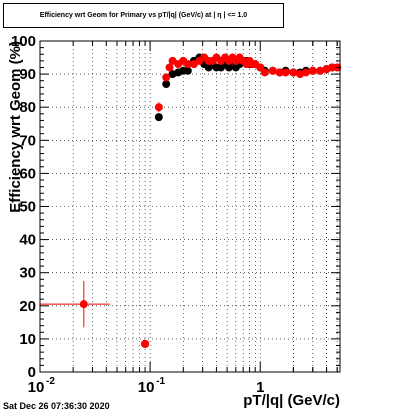 Image resolution: width=400 pixels, height=414 pixels. I want to click on x-tick-exponent: -2, so click(50, 381).